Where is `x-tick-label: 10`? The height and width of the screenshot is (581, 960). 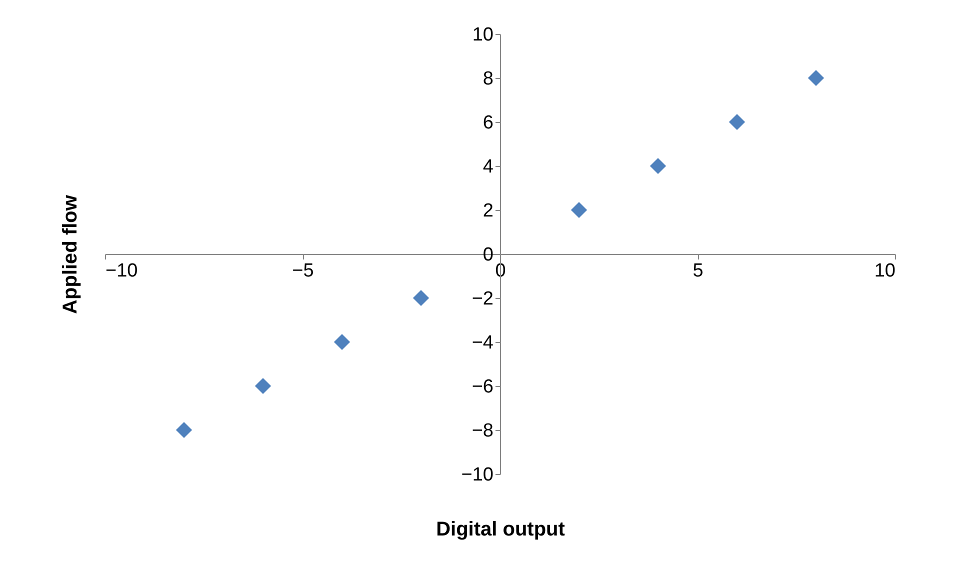
x-tick-label: 10 is located at coordinates (885, 271).